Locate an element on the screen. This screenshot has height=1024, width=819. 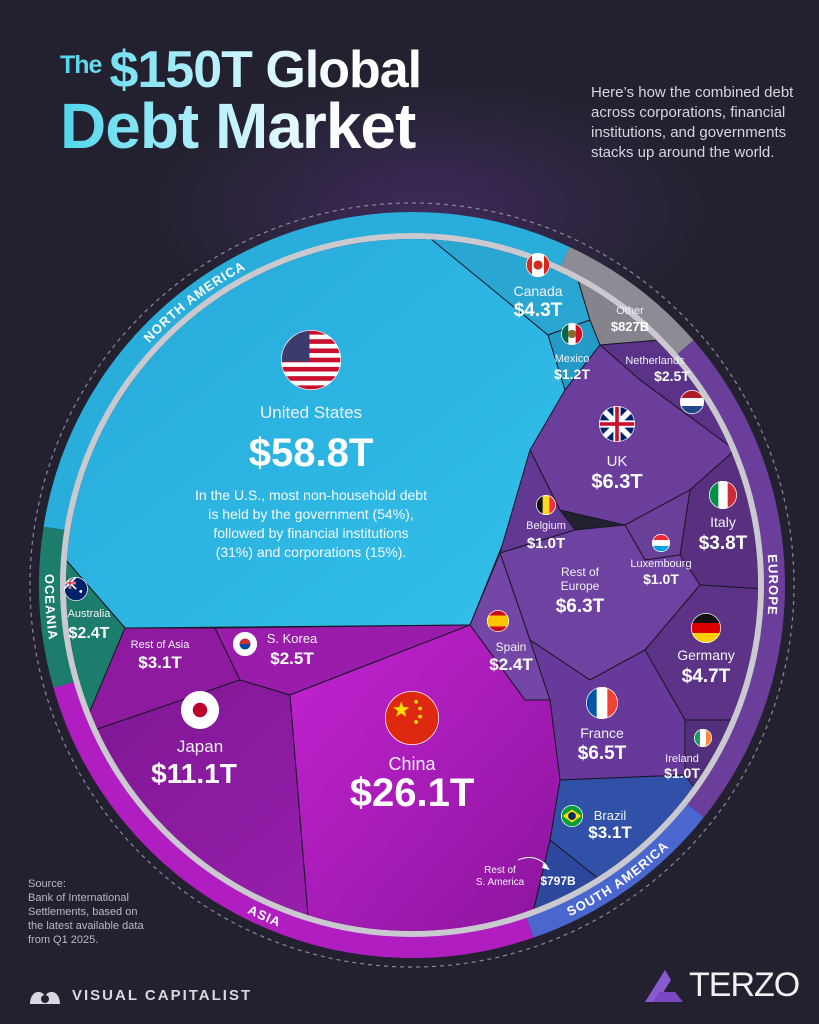
ring-segment-oceania is located at coordinates (57, 607).